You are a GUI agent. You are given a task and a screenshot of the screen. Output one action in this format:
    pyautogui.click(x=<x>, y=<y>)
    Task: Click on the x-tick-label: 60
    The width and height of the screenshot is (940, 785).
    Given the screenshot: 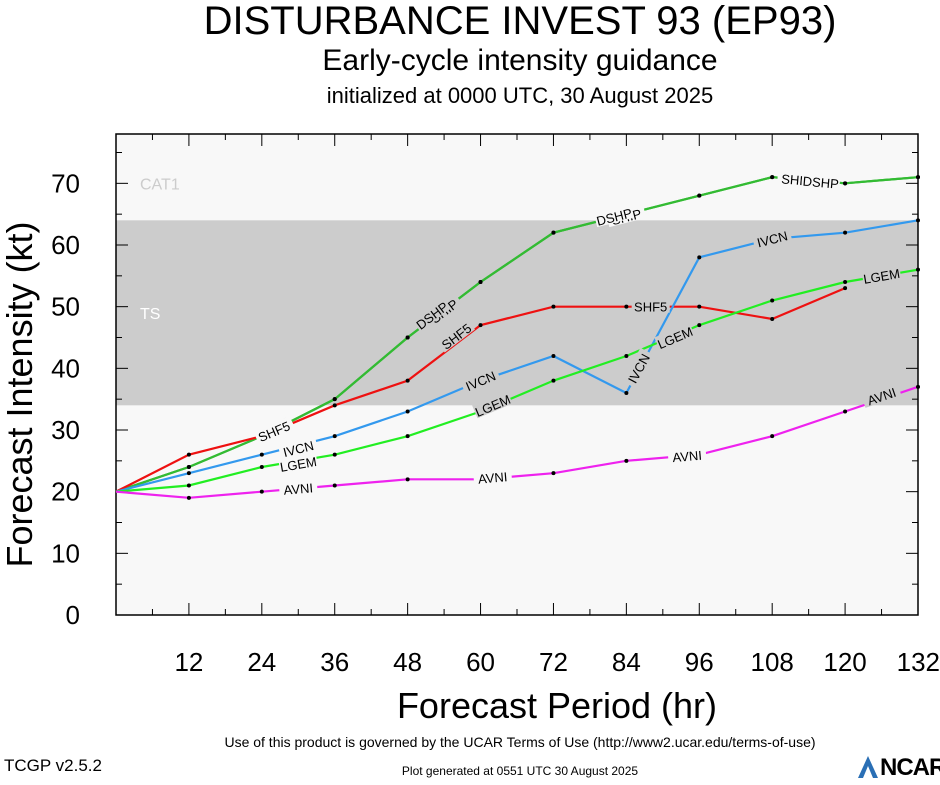 What is the action you would take?
    pyautogui.click(x=480, y=662)
    